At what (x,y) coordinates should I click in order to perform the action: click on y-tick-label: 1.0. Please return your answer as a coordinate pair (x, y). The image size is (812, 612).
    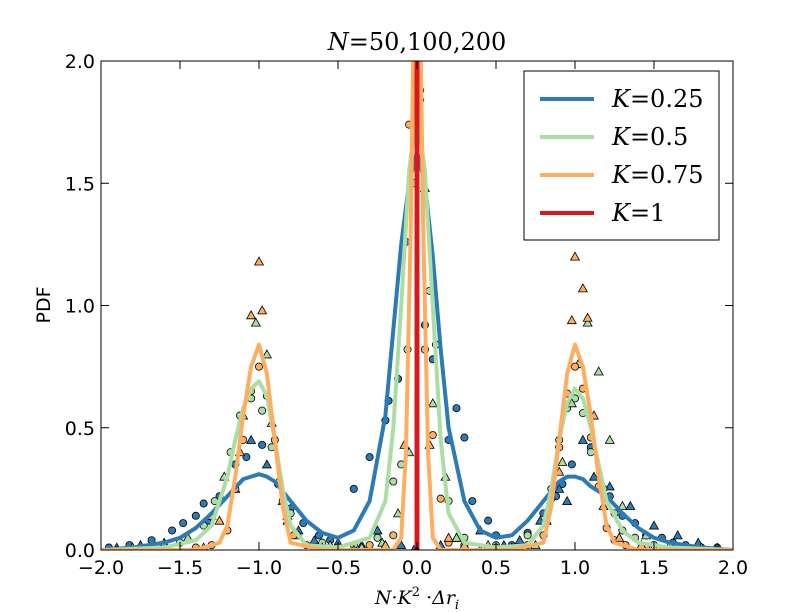
    Looking at the image, I should click on (80, 307).